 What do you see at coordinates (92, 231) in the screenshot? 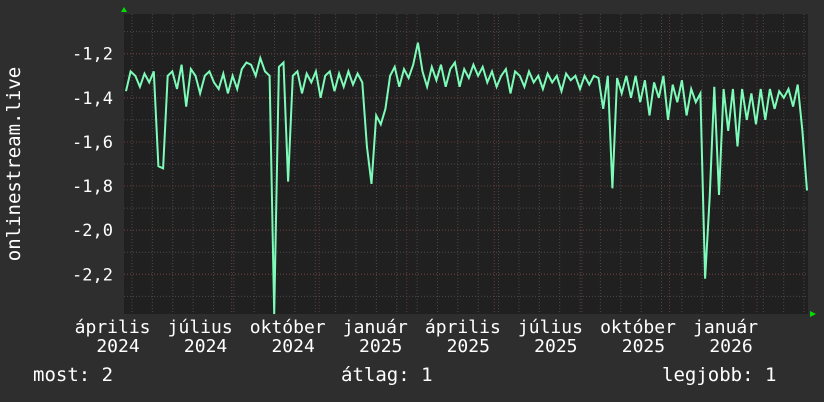
I see `y-tick-label: -2,0` at bounding box center [92, 231].